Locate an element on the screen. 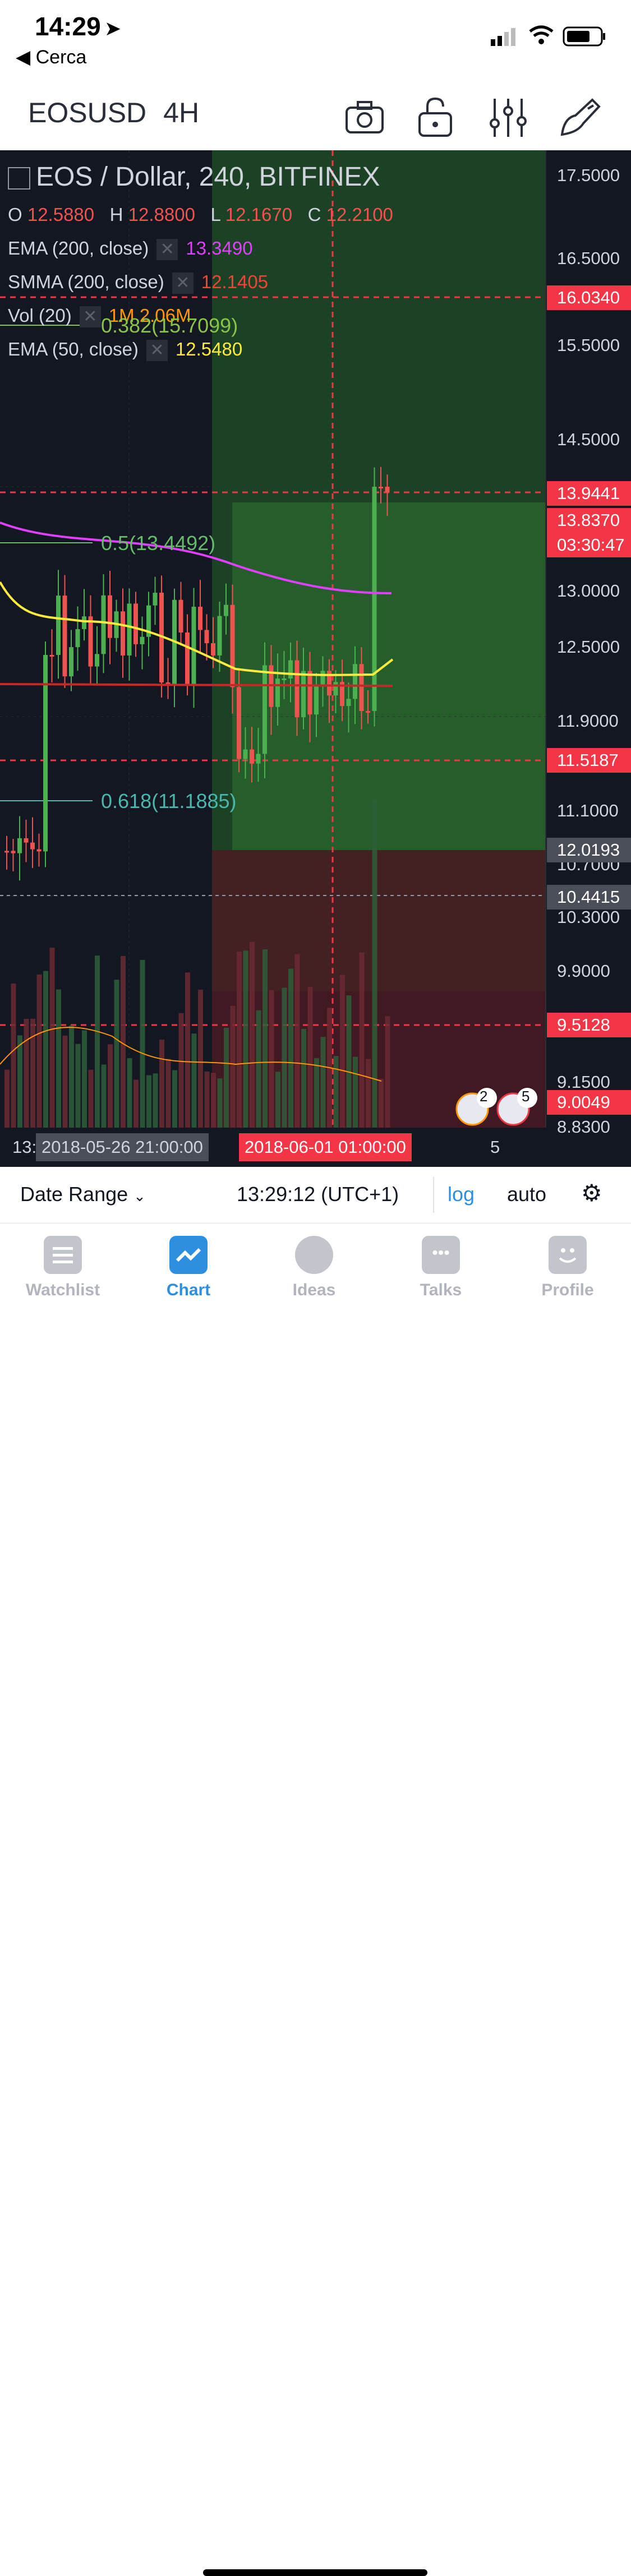  price-tick: 11.1000 is located at coordinates (588, 811).